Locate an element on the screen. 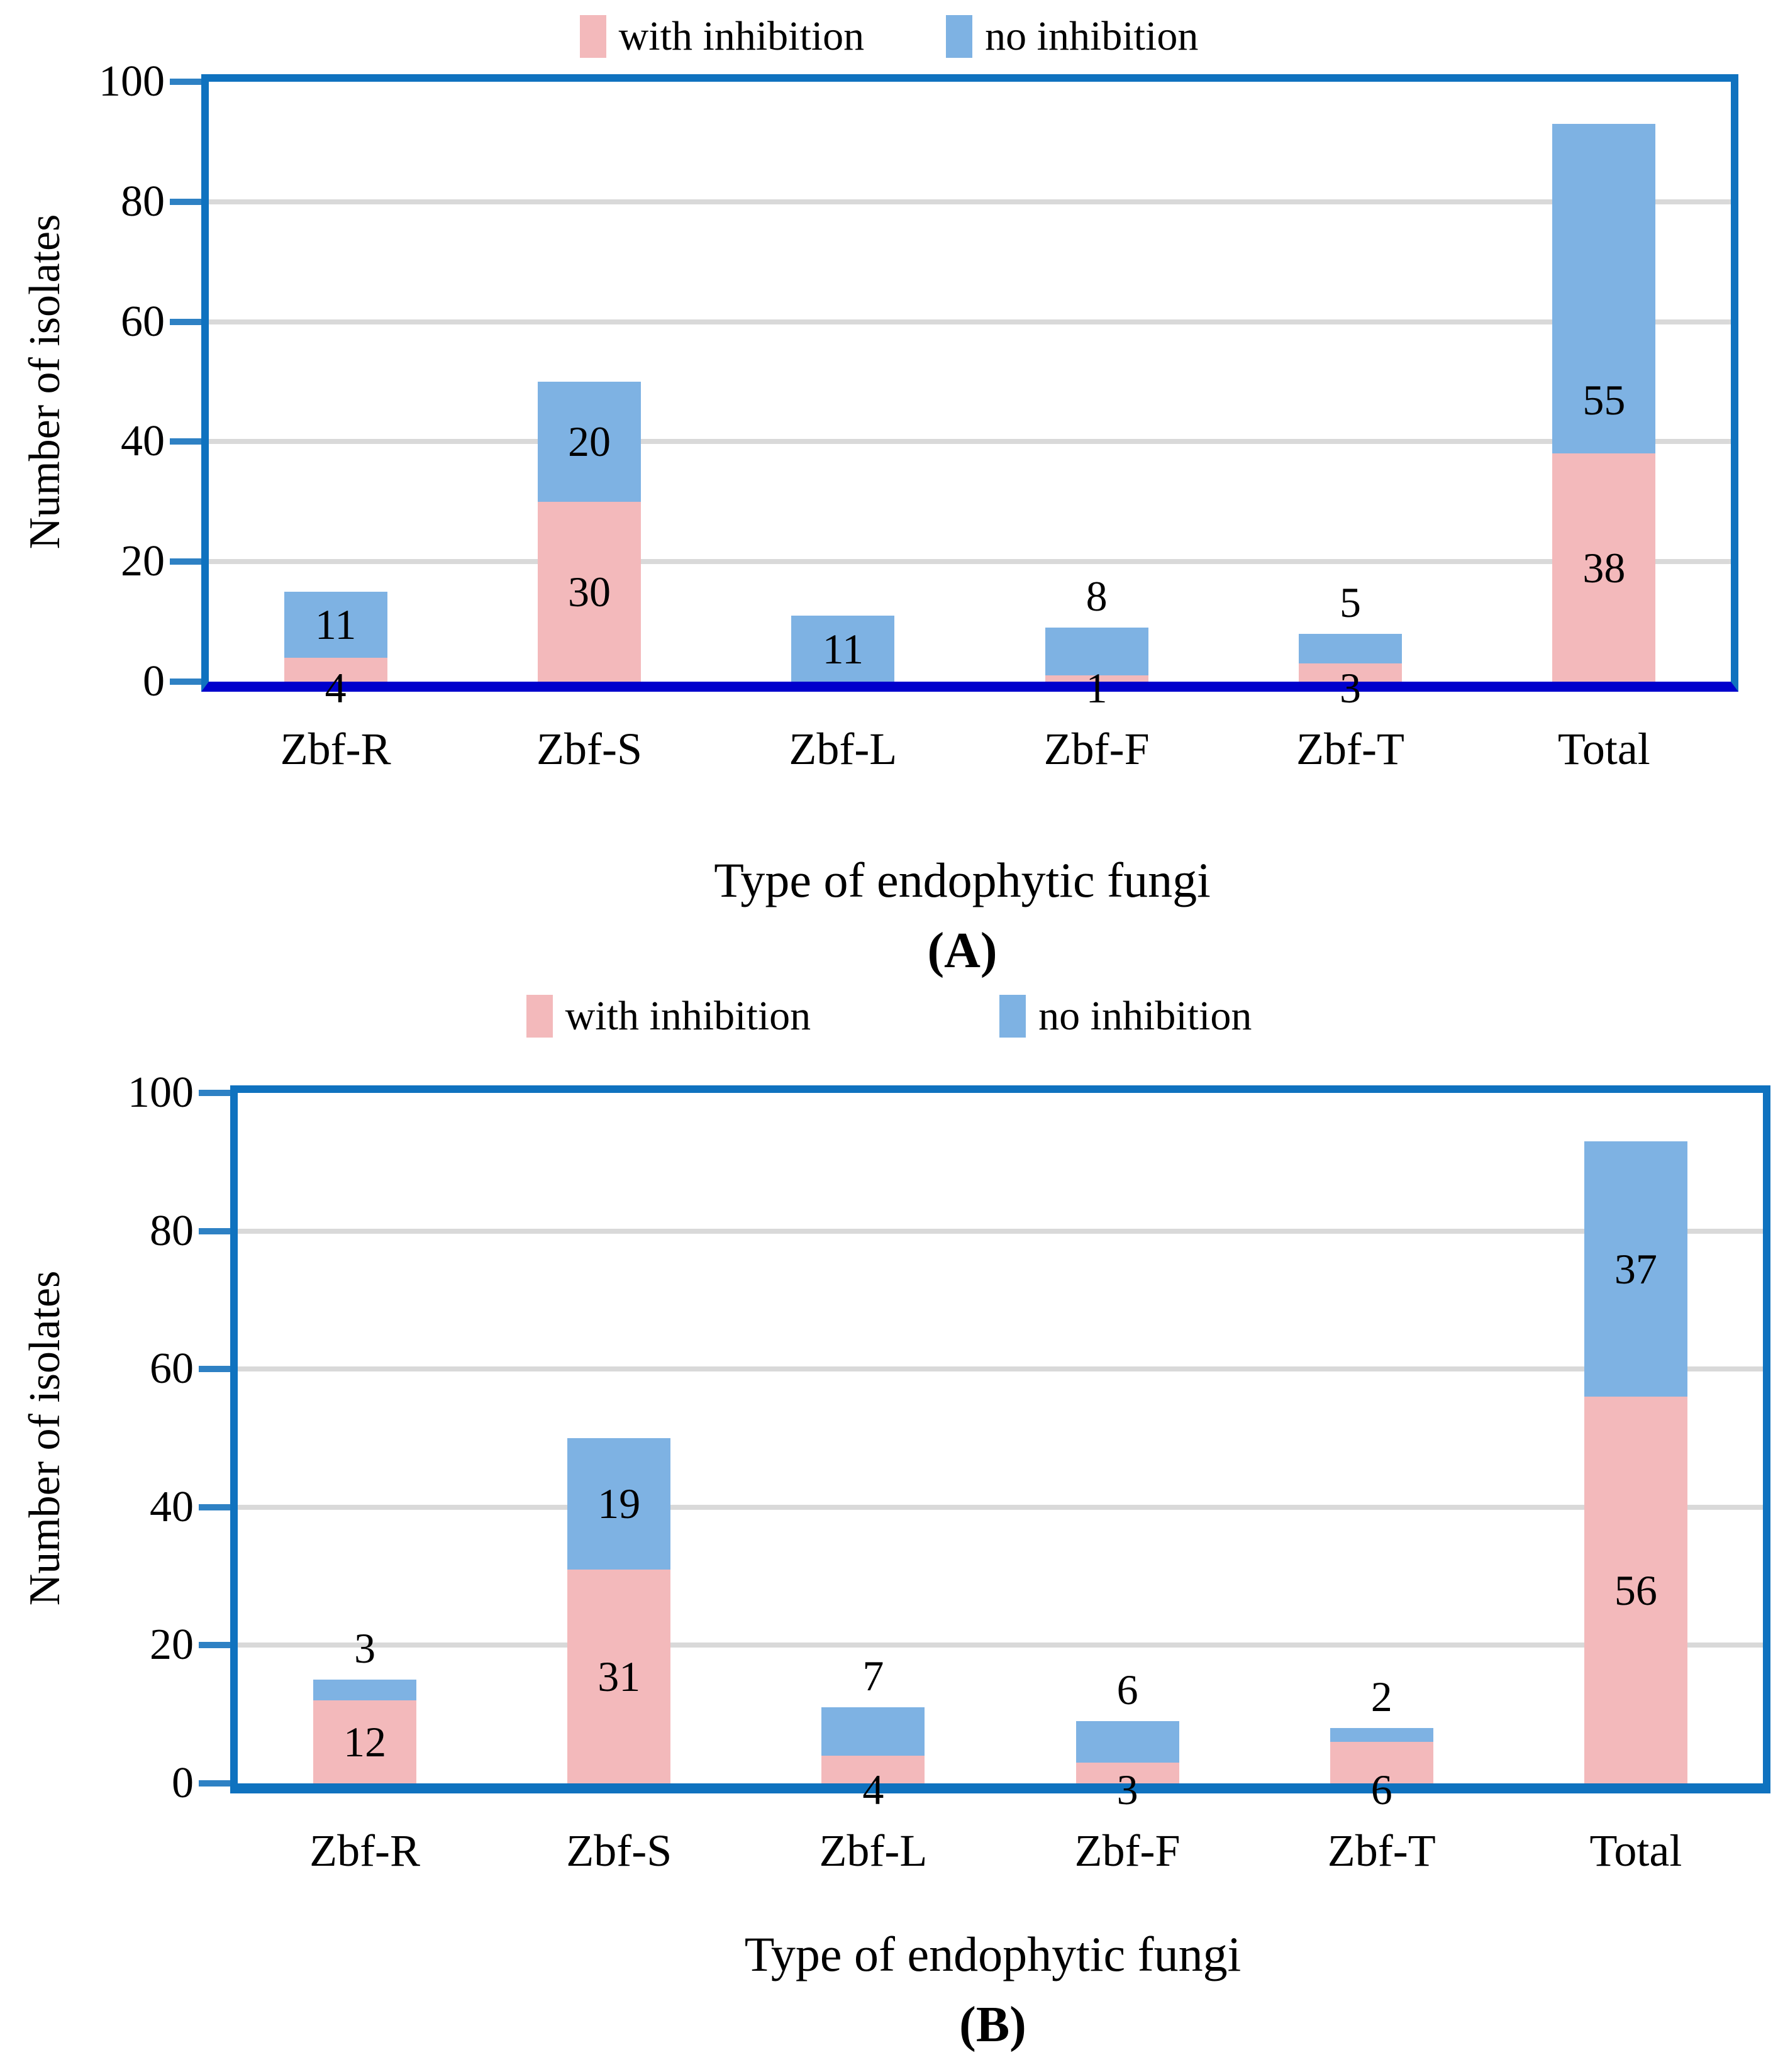 The image size is (1778, 2072). bar-value-label: 5 is located at coordinates (1350, 602).